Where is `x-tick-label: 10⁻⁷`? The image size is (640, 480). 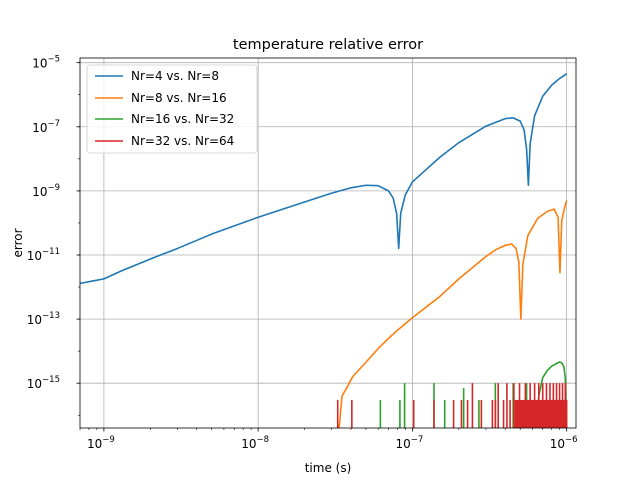 x-tick-label: 10⁻⁷ is located at coordinates (409, 443).